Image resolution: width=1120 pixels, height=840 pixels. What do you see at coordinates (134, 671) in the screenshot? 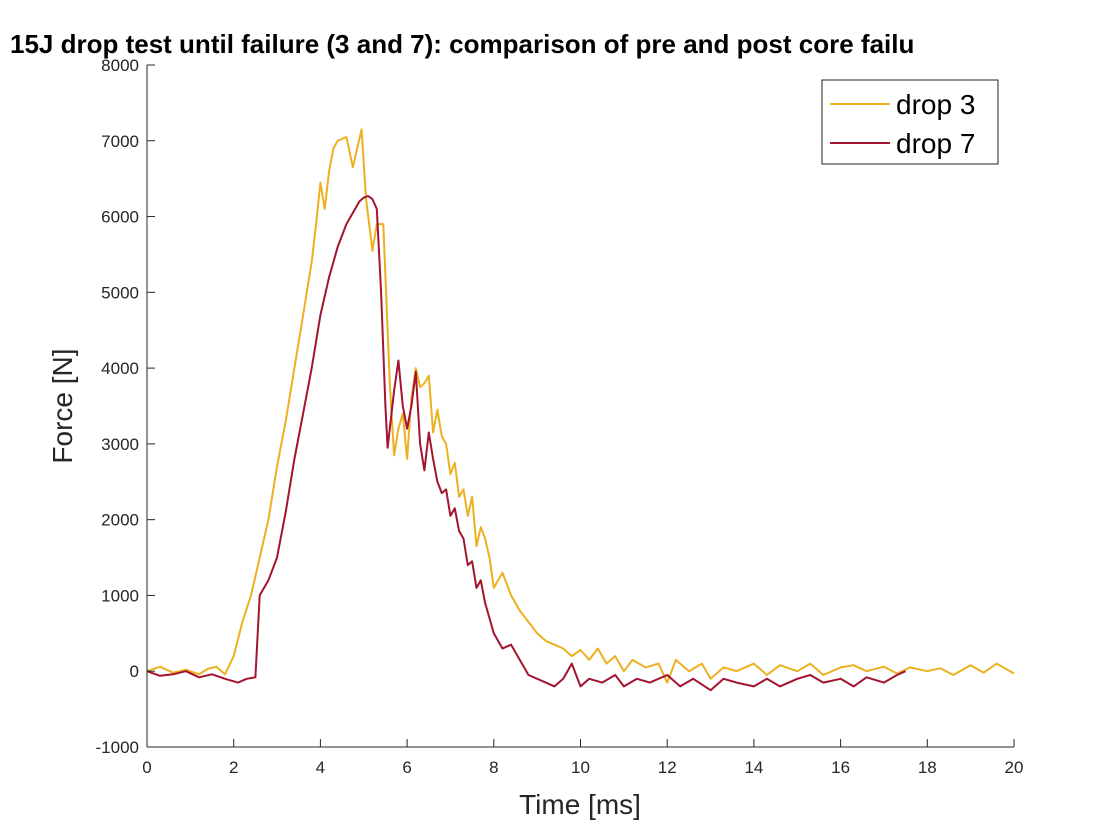
I see `y-tick-label: 0` at bounding box center [134, 671].